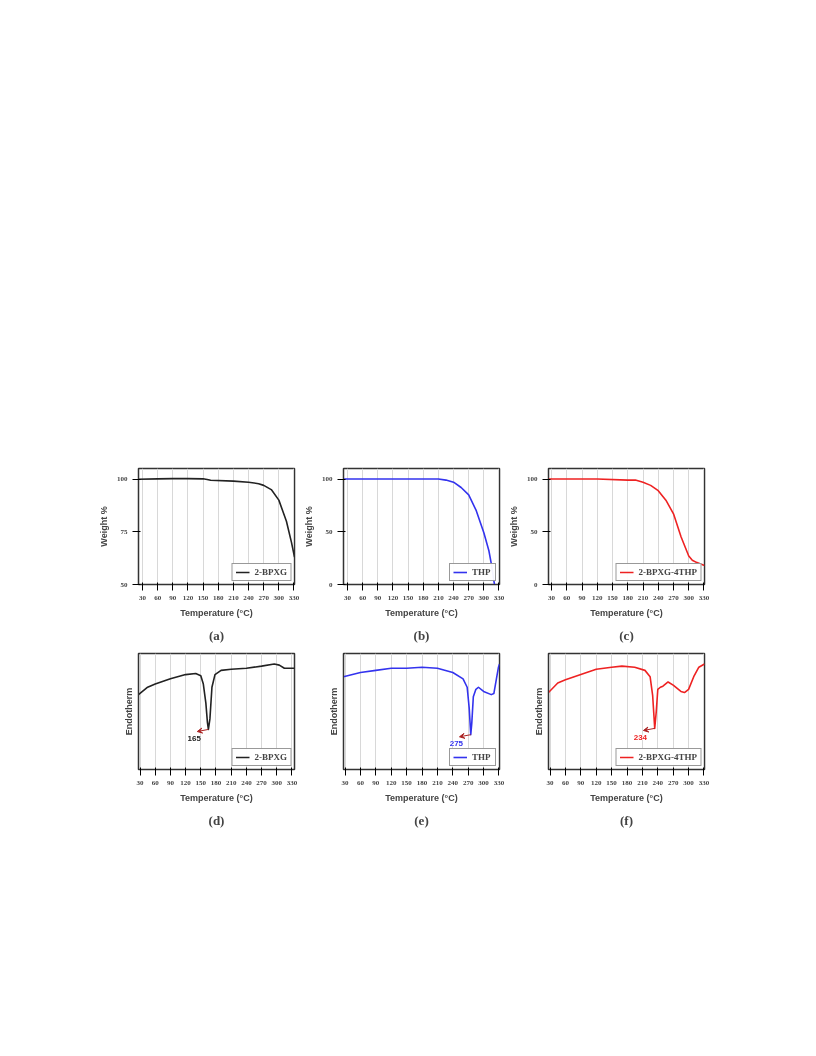  I want to click on annotation: 234, so click(640, 737).